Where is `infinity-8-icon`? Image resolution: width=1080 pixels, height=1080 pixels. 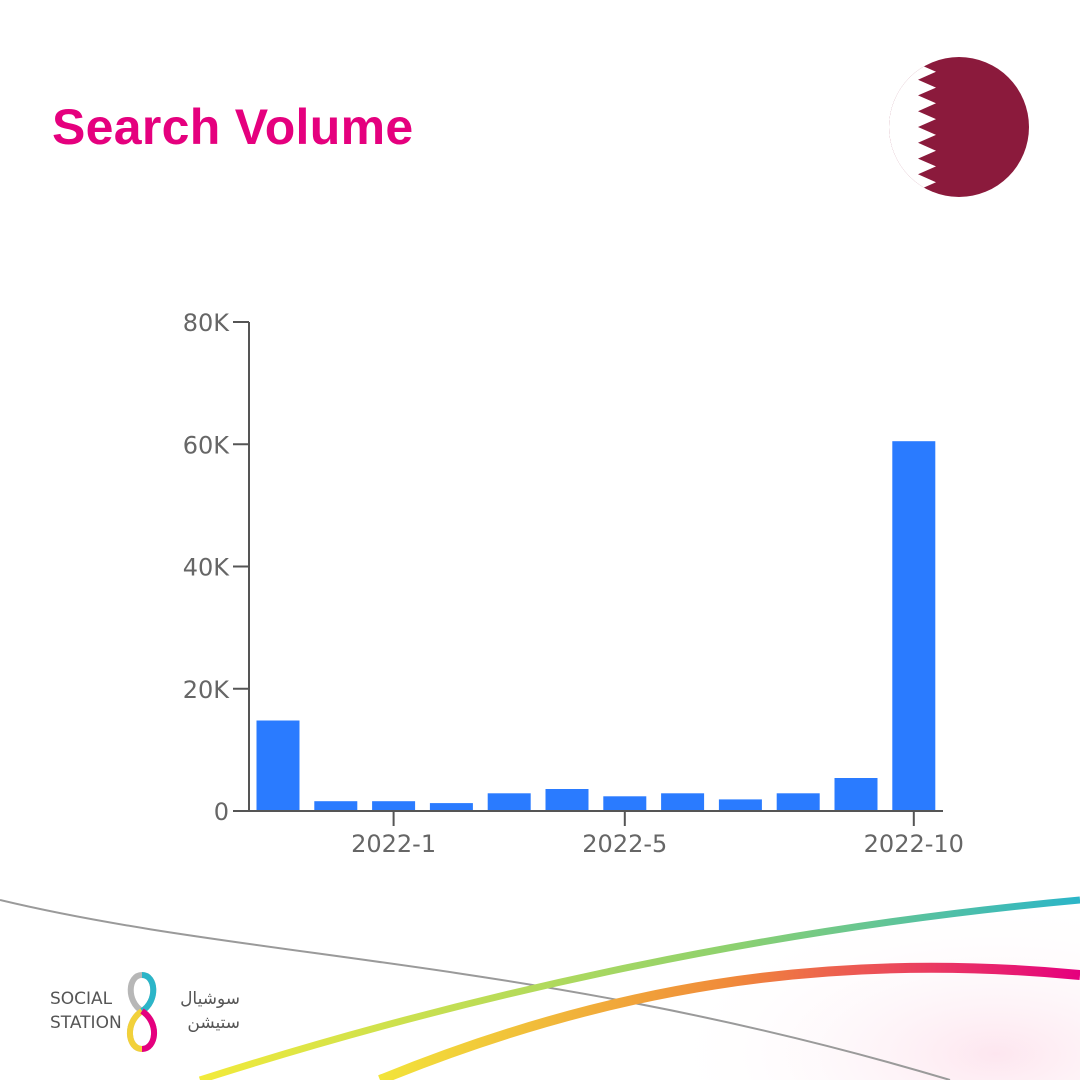
infinity-8-icon is located at coordinates (142, 1012).